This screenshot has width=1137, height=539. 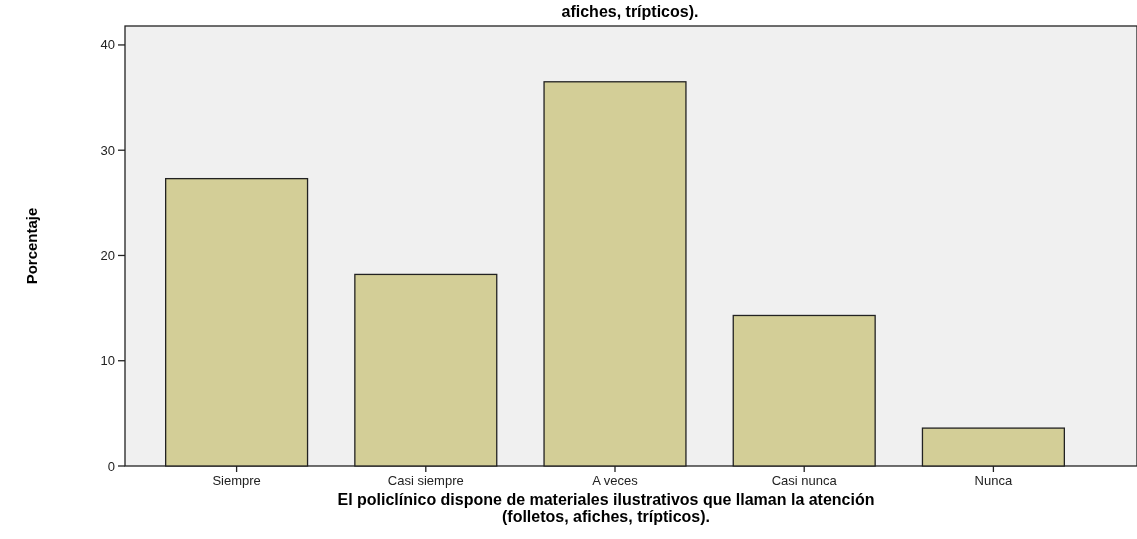 I want to click on x-axis-title: El policlínico dispone de materiales ilustrativos que llaman la atención (folletos, afiches, trípticos)., so click(x=606, y=508).